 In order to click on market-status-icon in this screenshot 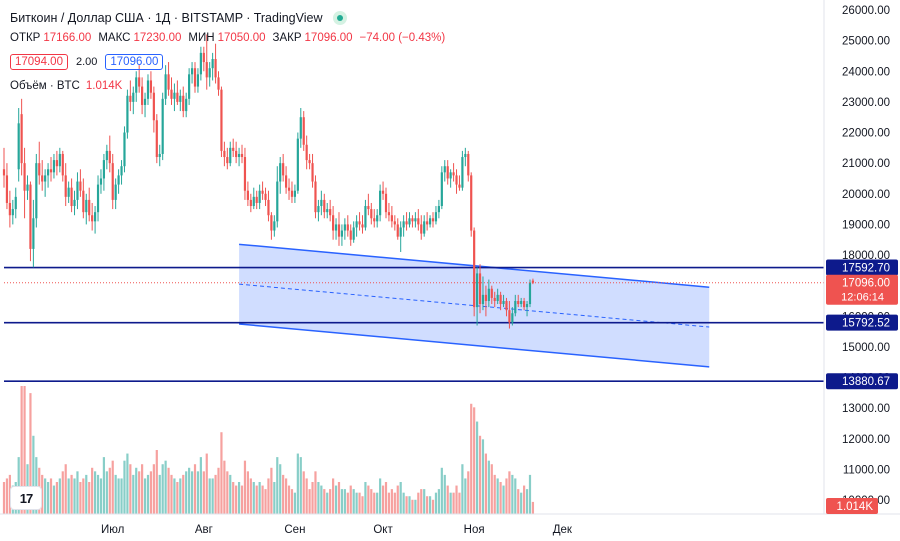, I will do `click(339, 18)`.